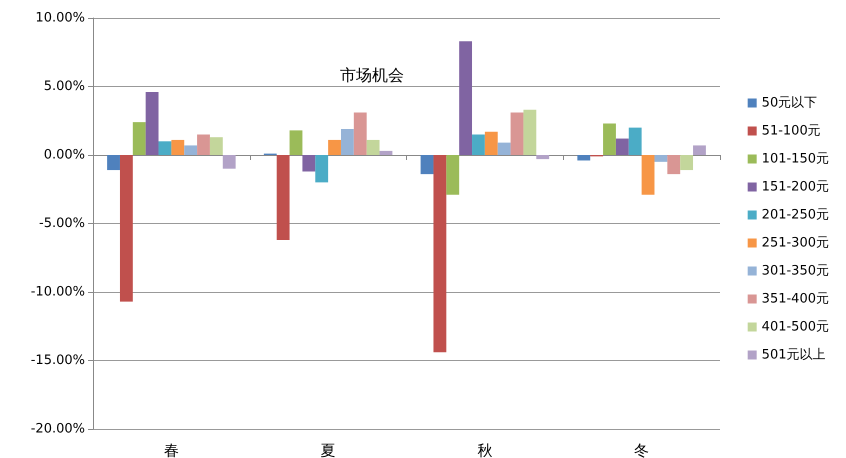  Describe the element at coordinates (57, 292) in the screenshot. I see `y-tick-label: -10.00%` at that location.